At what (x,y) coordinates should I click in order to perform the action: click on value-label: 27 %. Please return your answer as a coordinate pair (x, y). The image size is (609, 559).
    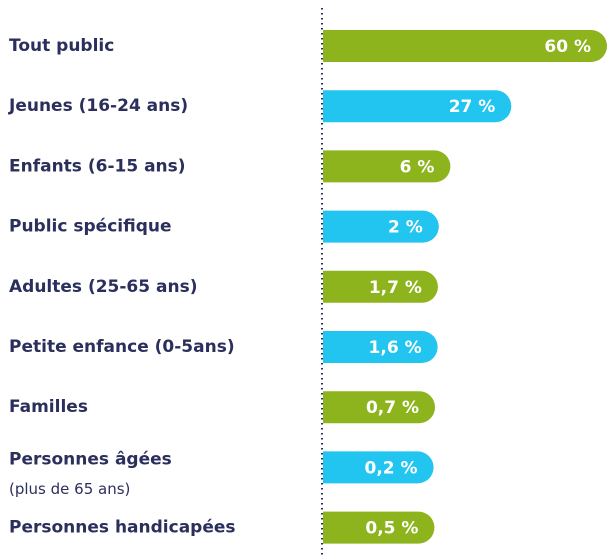
    Looking at the image, I should click on (472, 107).